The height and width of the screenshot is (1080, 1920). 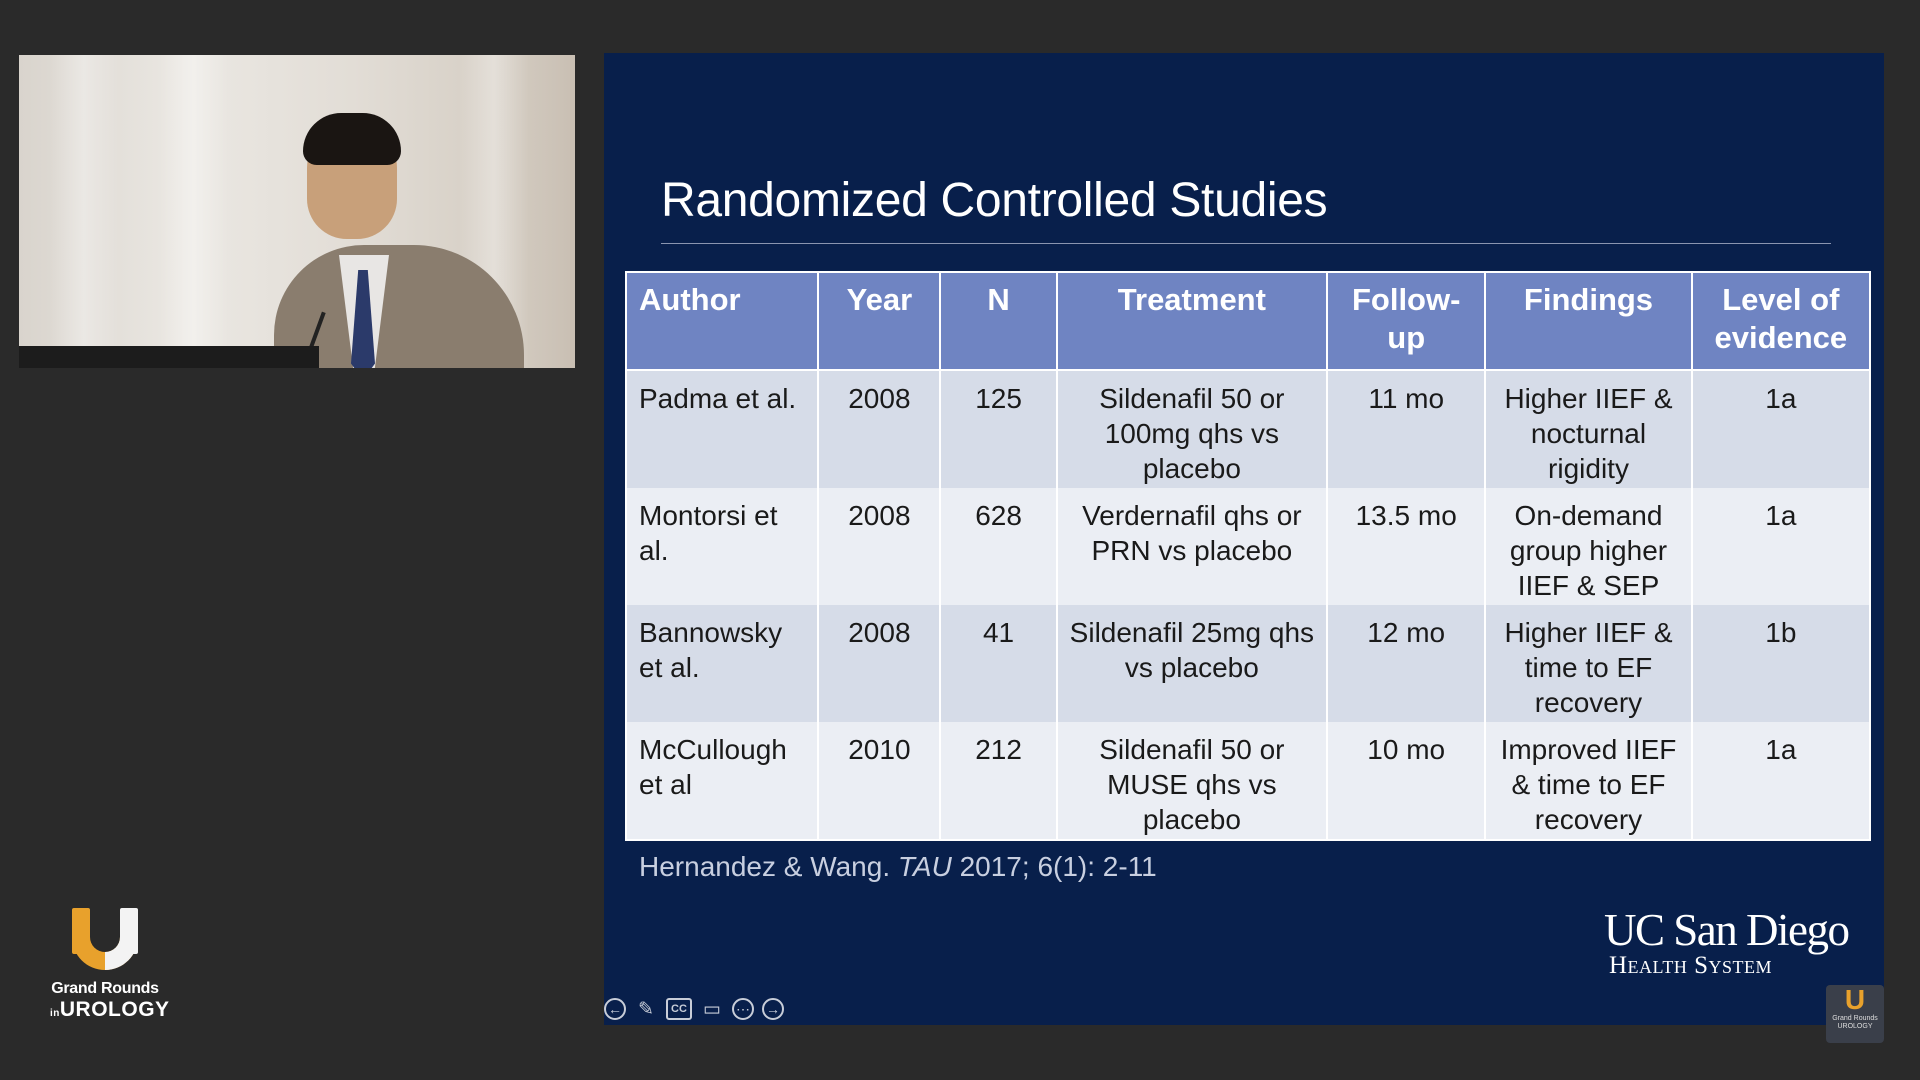 I want to click on speaker-video, so click(x=297, y=211).